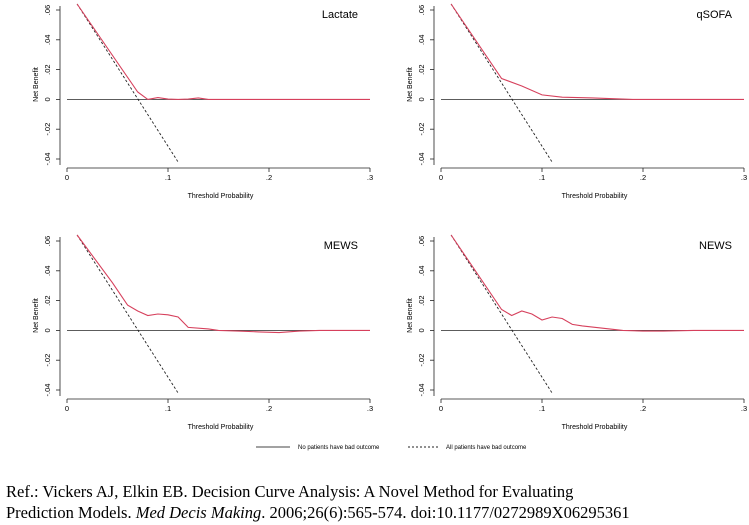 The width and height of the screenshot is (749, 525). What do you see at coordinates (715, 15) in the screenshot?
I see `panel-title: qSOFA` at bounding box center [715, 15].